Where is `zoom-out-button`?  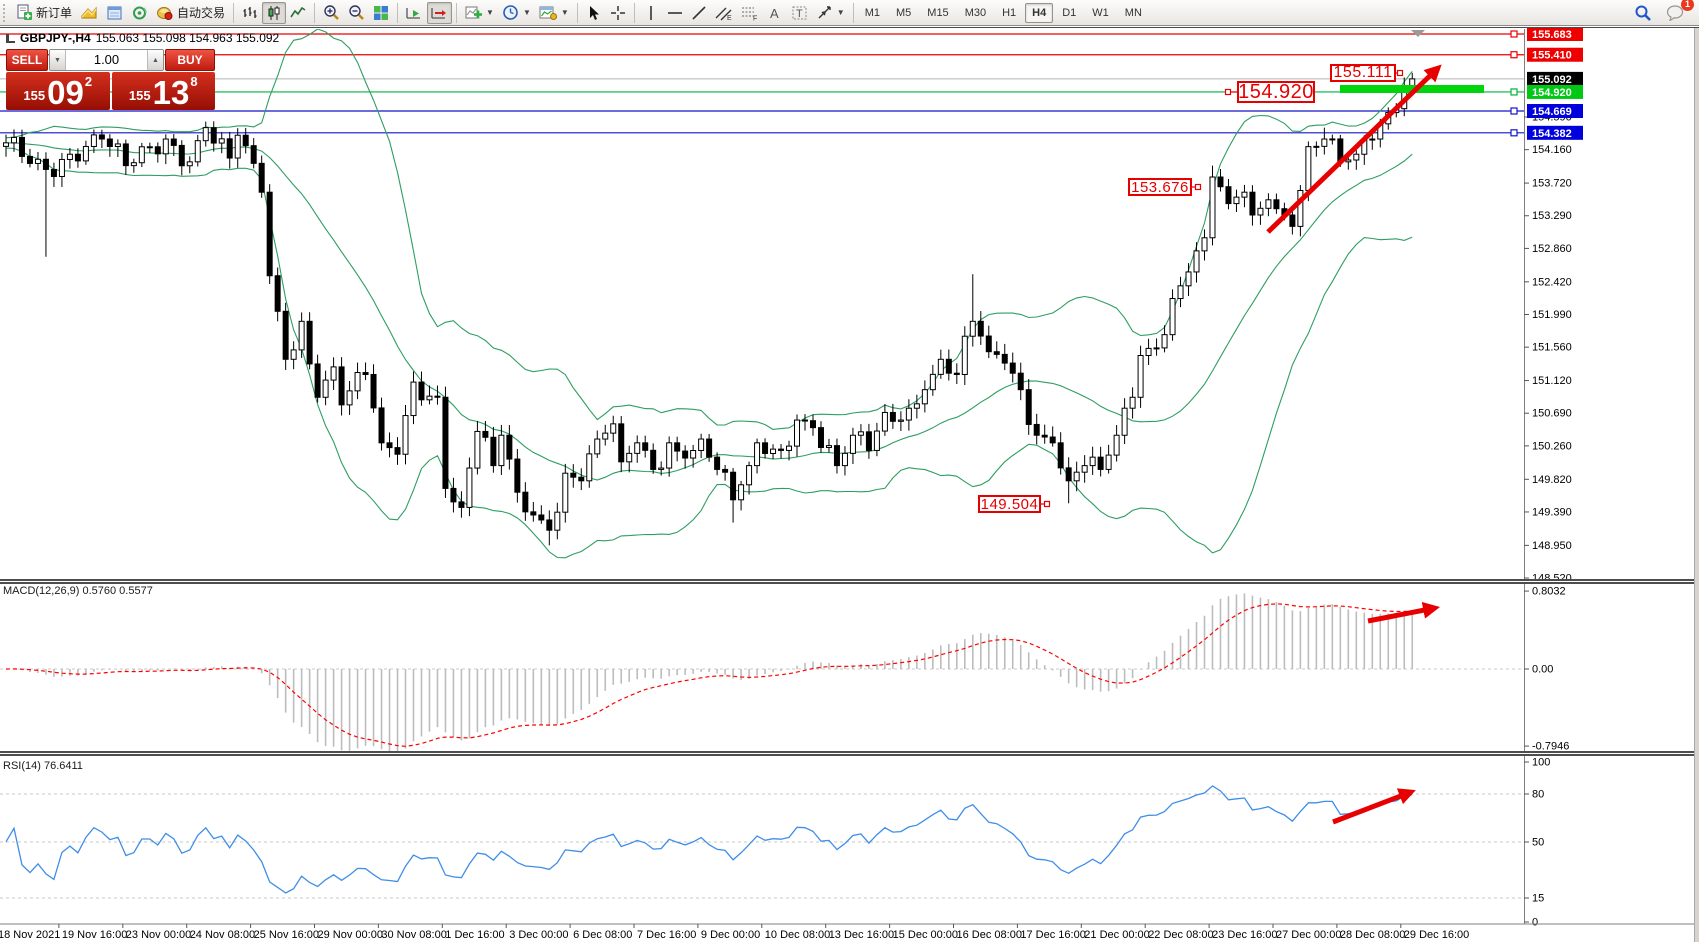
zoom-out-button is located at coordinates (356, 13).